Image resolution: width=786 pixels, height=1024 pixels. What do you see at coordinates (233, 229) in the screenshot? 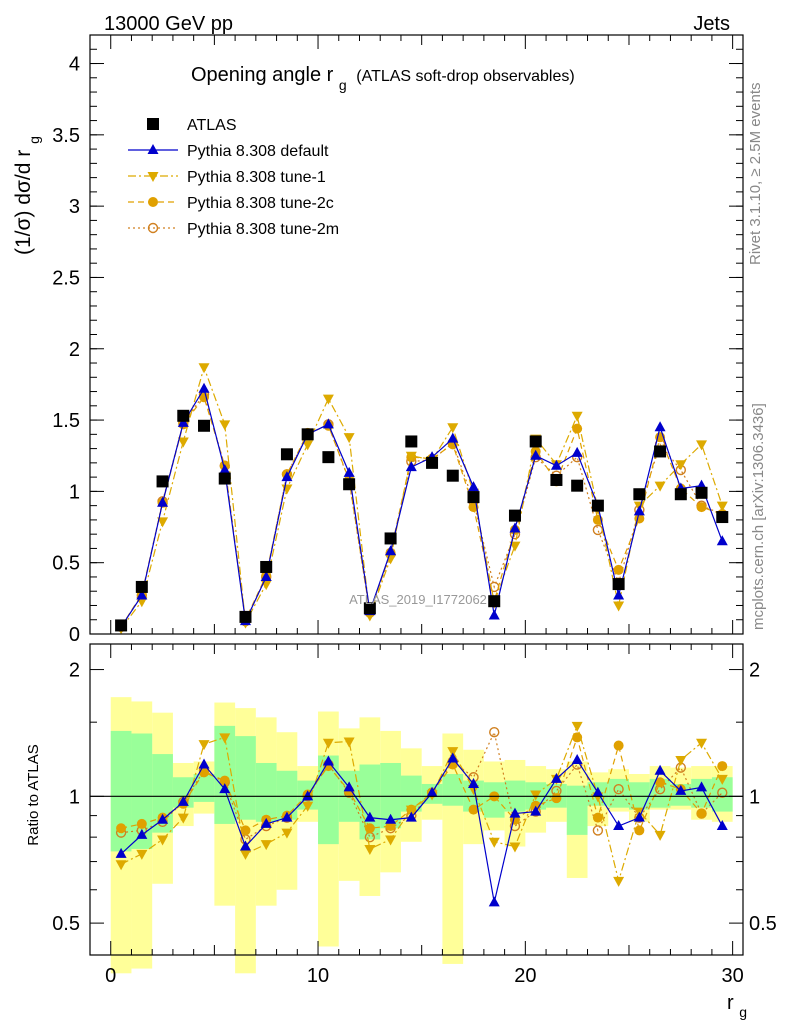
I see `legend-entry: Pythia 8.308 tune-2m` at bounding box center [233, 229].